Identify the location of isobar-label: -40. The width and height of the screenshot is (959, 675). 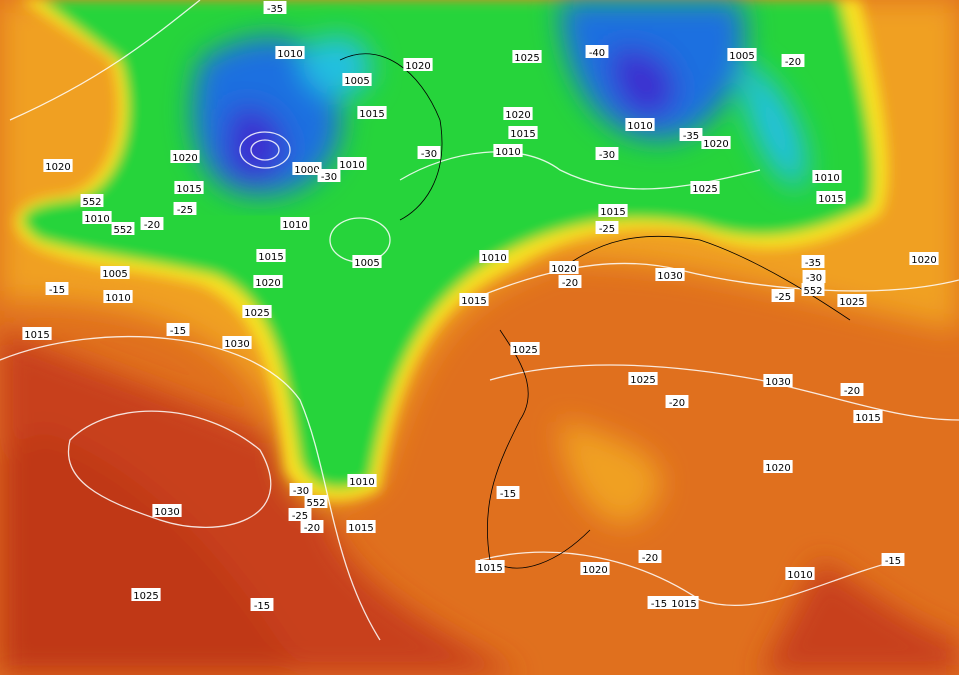
(597, 53).